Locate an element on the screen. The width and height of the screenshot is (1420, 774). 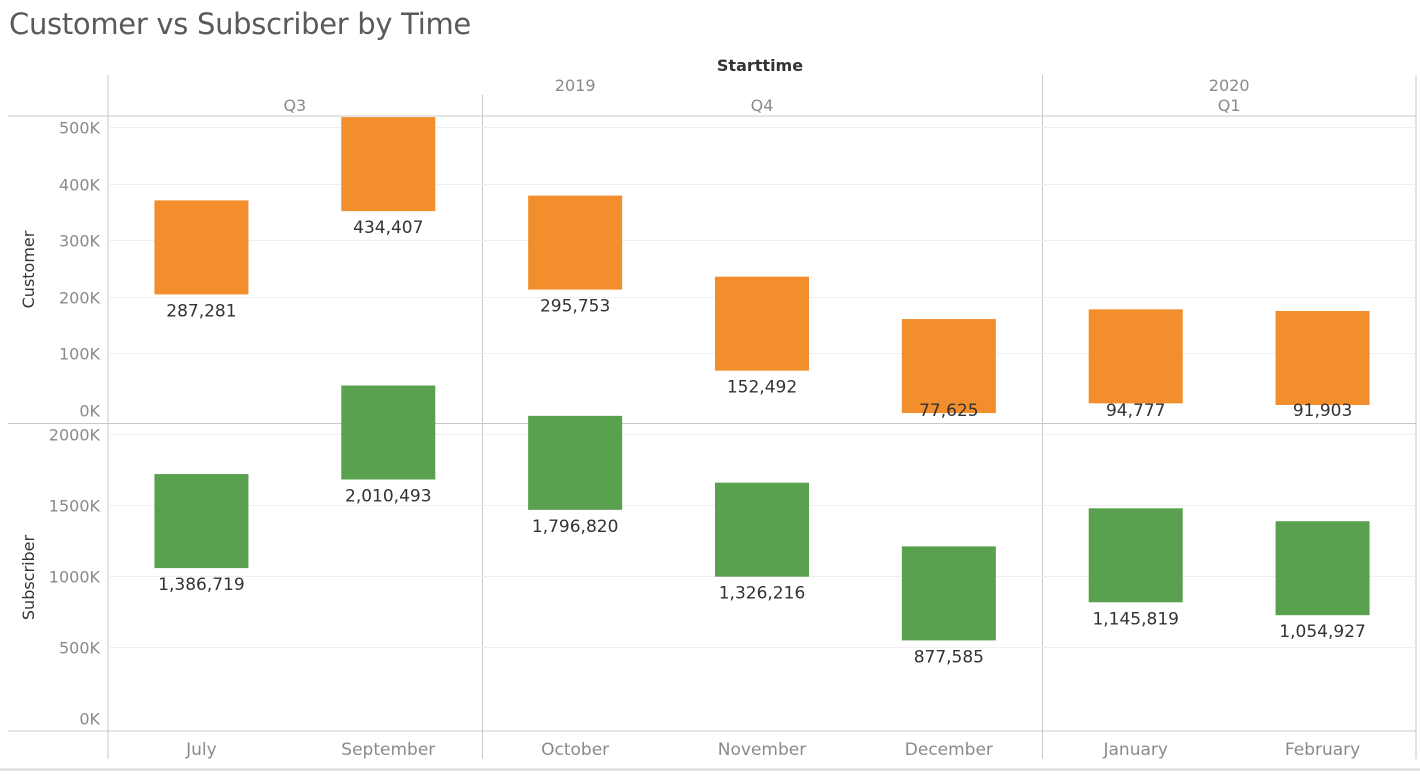
data-label: 1,796,820 is located at coordinates (575, 527).